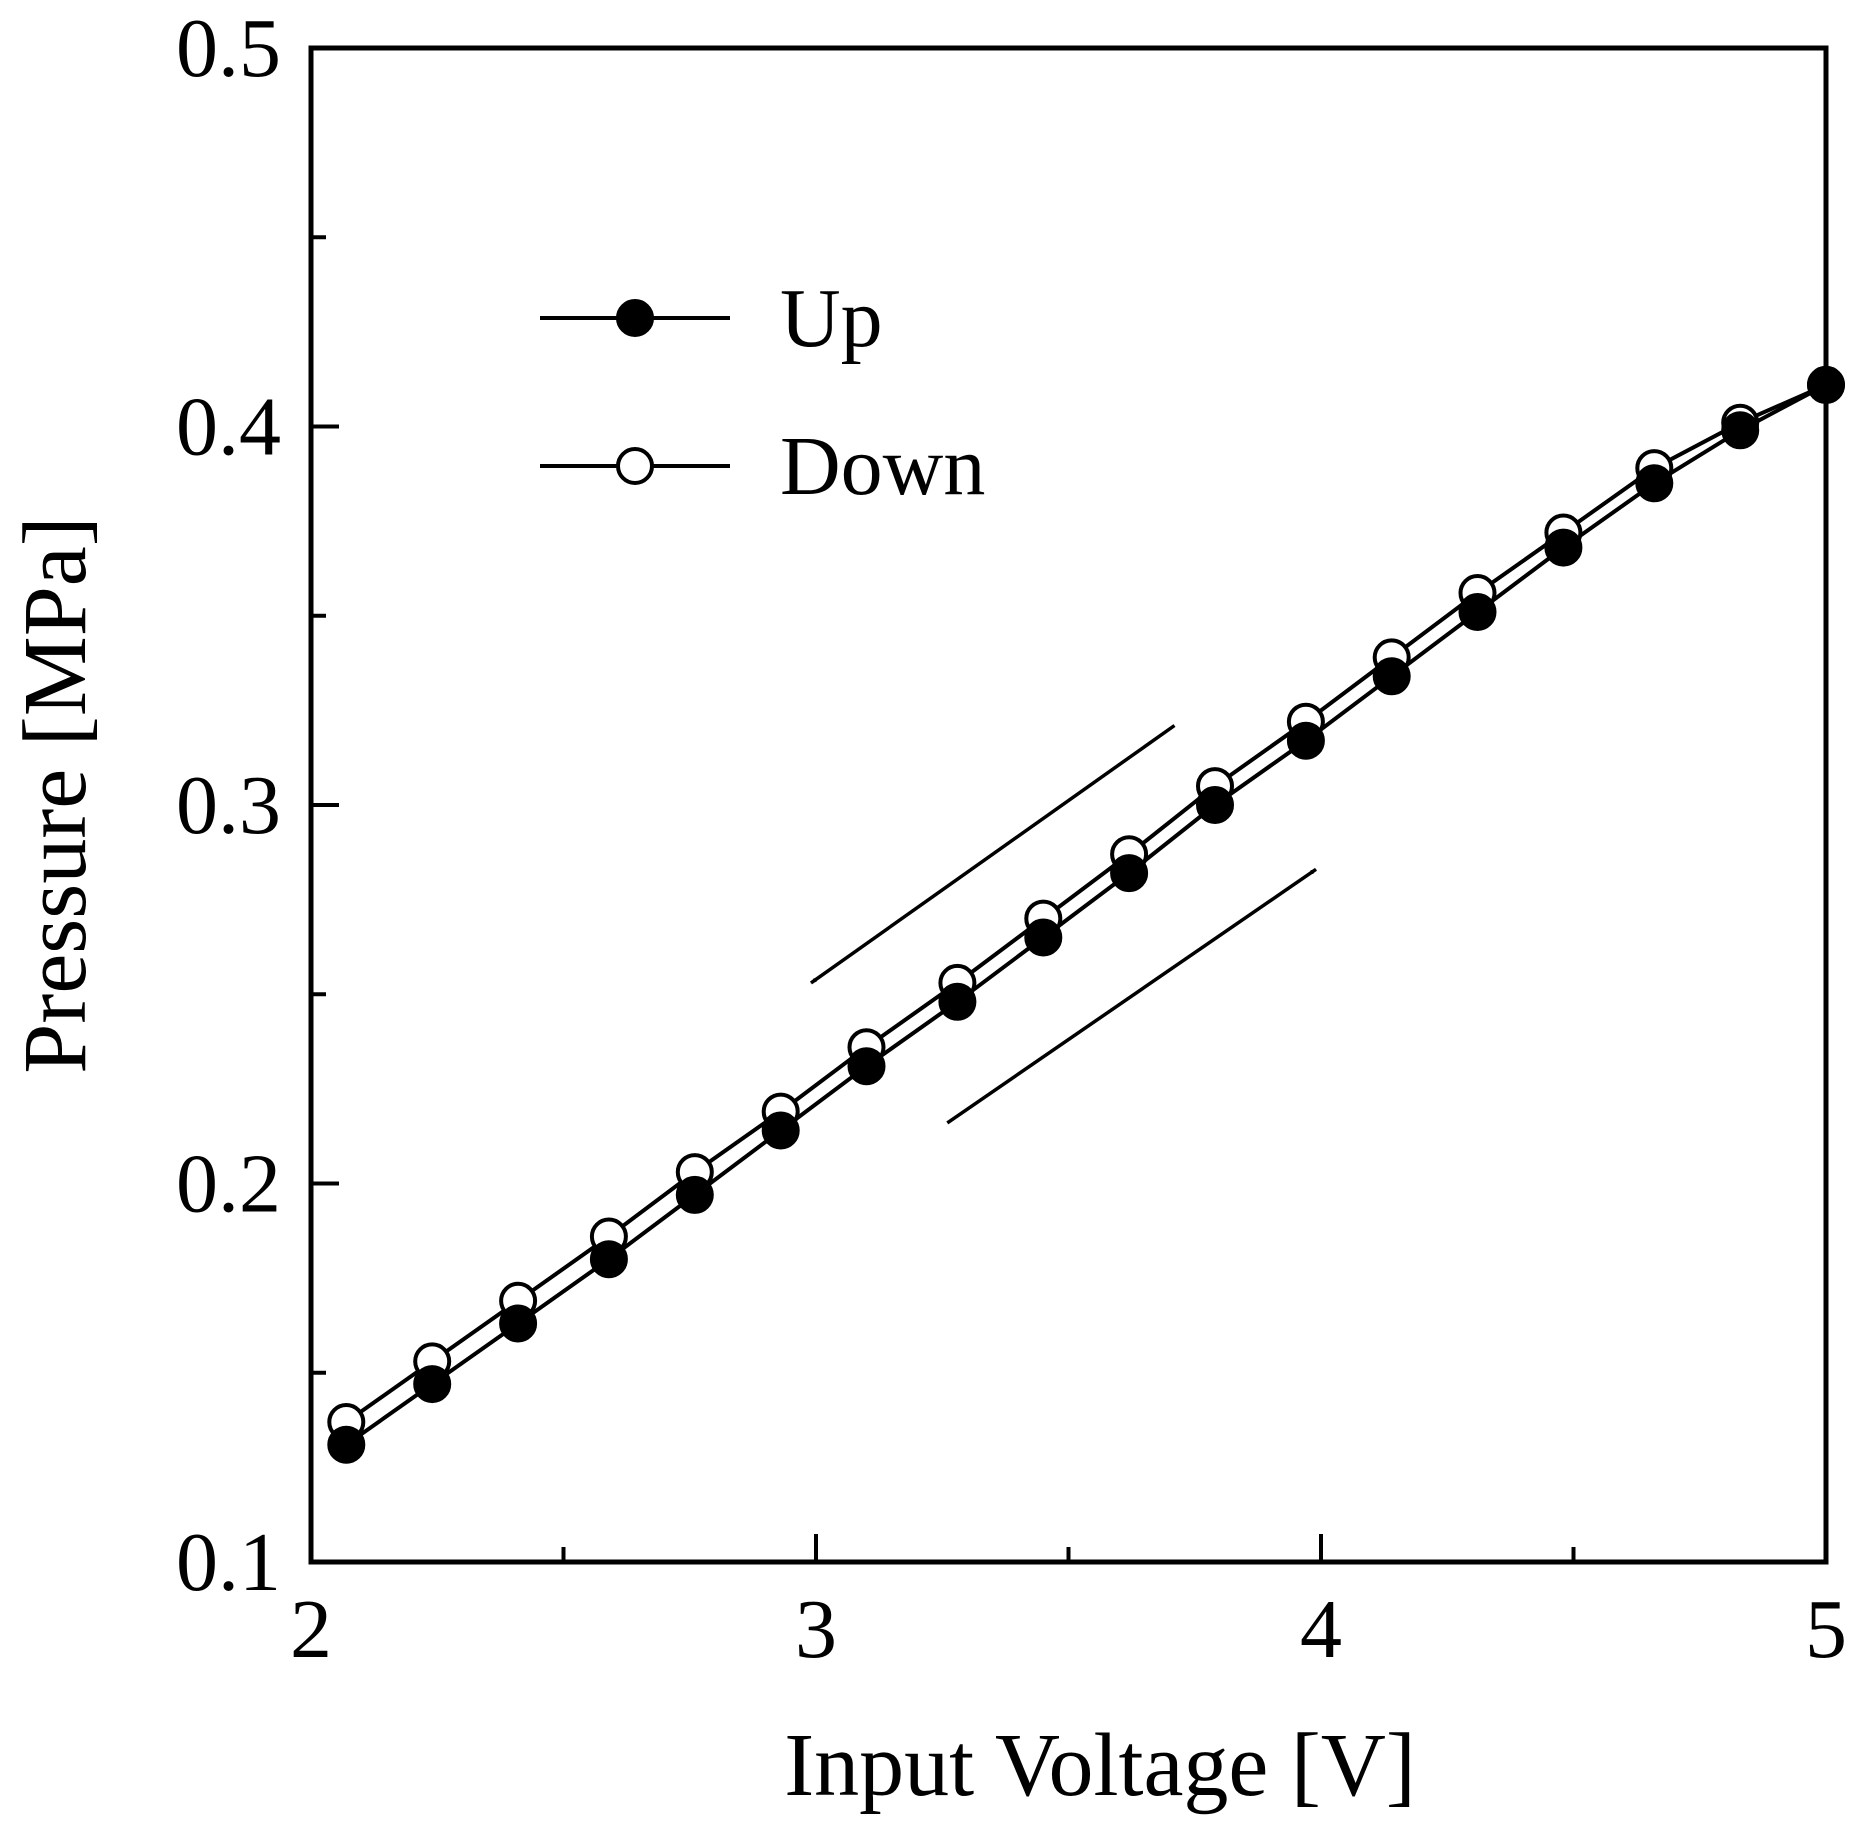 The height and width of the screenshot is (1822, 1855). Describe the element at coordinates (228, 1184) in the screenshot. I see `y-tick-label: 0.2` at that location.